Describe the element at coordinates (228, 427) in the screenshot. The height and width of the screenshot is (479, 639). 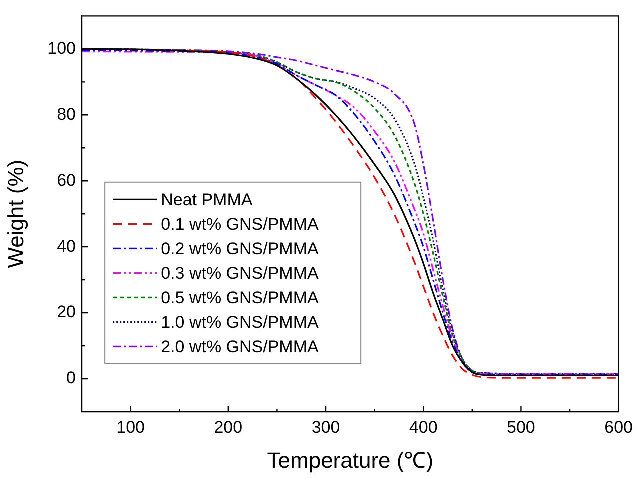
I see `x-tick-label: 200` at that location.